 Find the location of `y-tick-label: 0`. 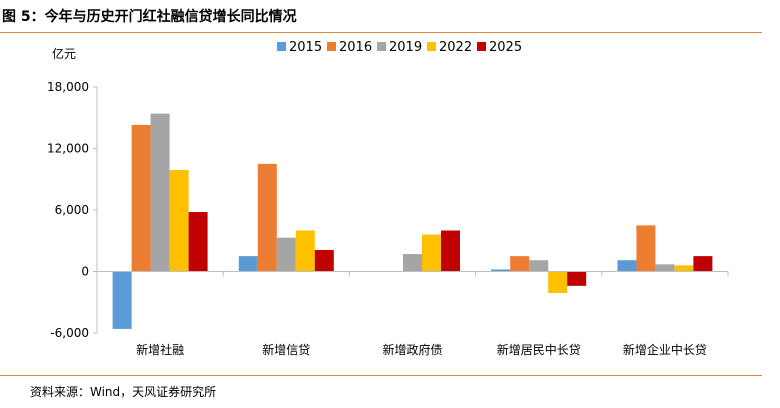

y-tick-label: 0 is located at coordinates (85, 272).